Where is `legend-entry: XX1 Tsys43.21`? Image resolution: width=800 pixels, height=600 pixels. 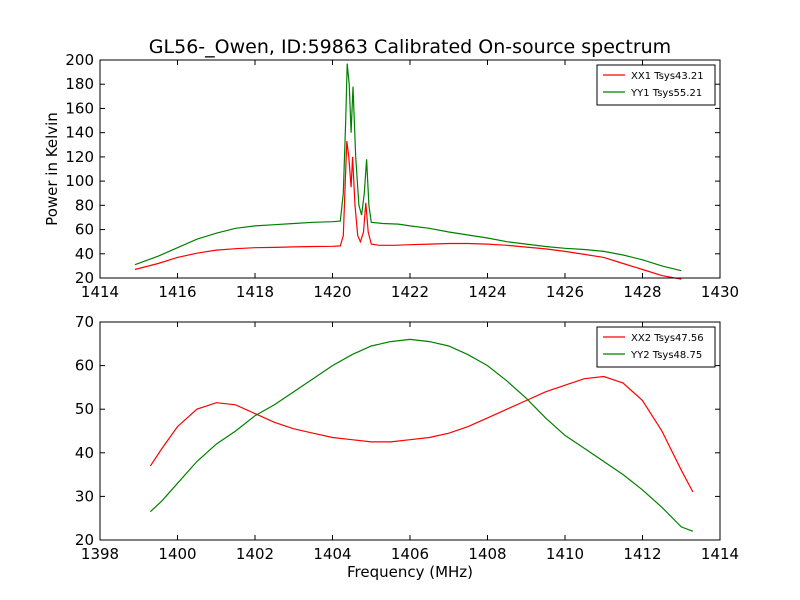 legend-entry: XX1 Tsys43.21 is located at coordinates (667, 76).